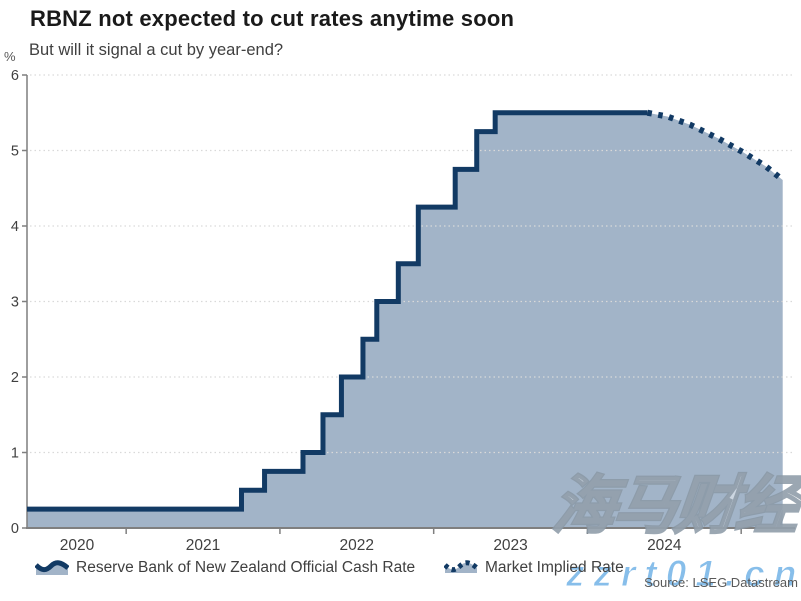 This screenshot has height=601, width=801. Describe the element at coordinates (15, 378) in the screenshot. I see `y-axis-label: 2` at that location.